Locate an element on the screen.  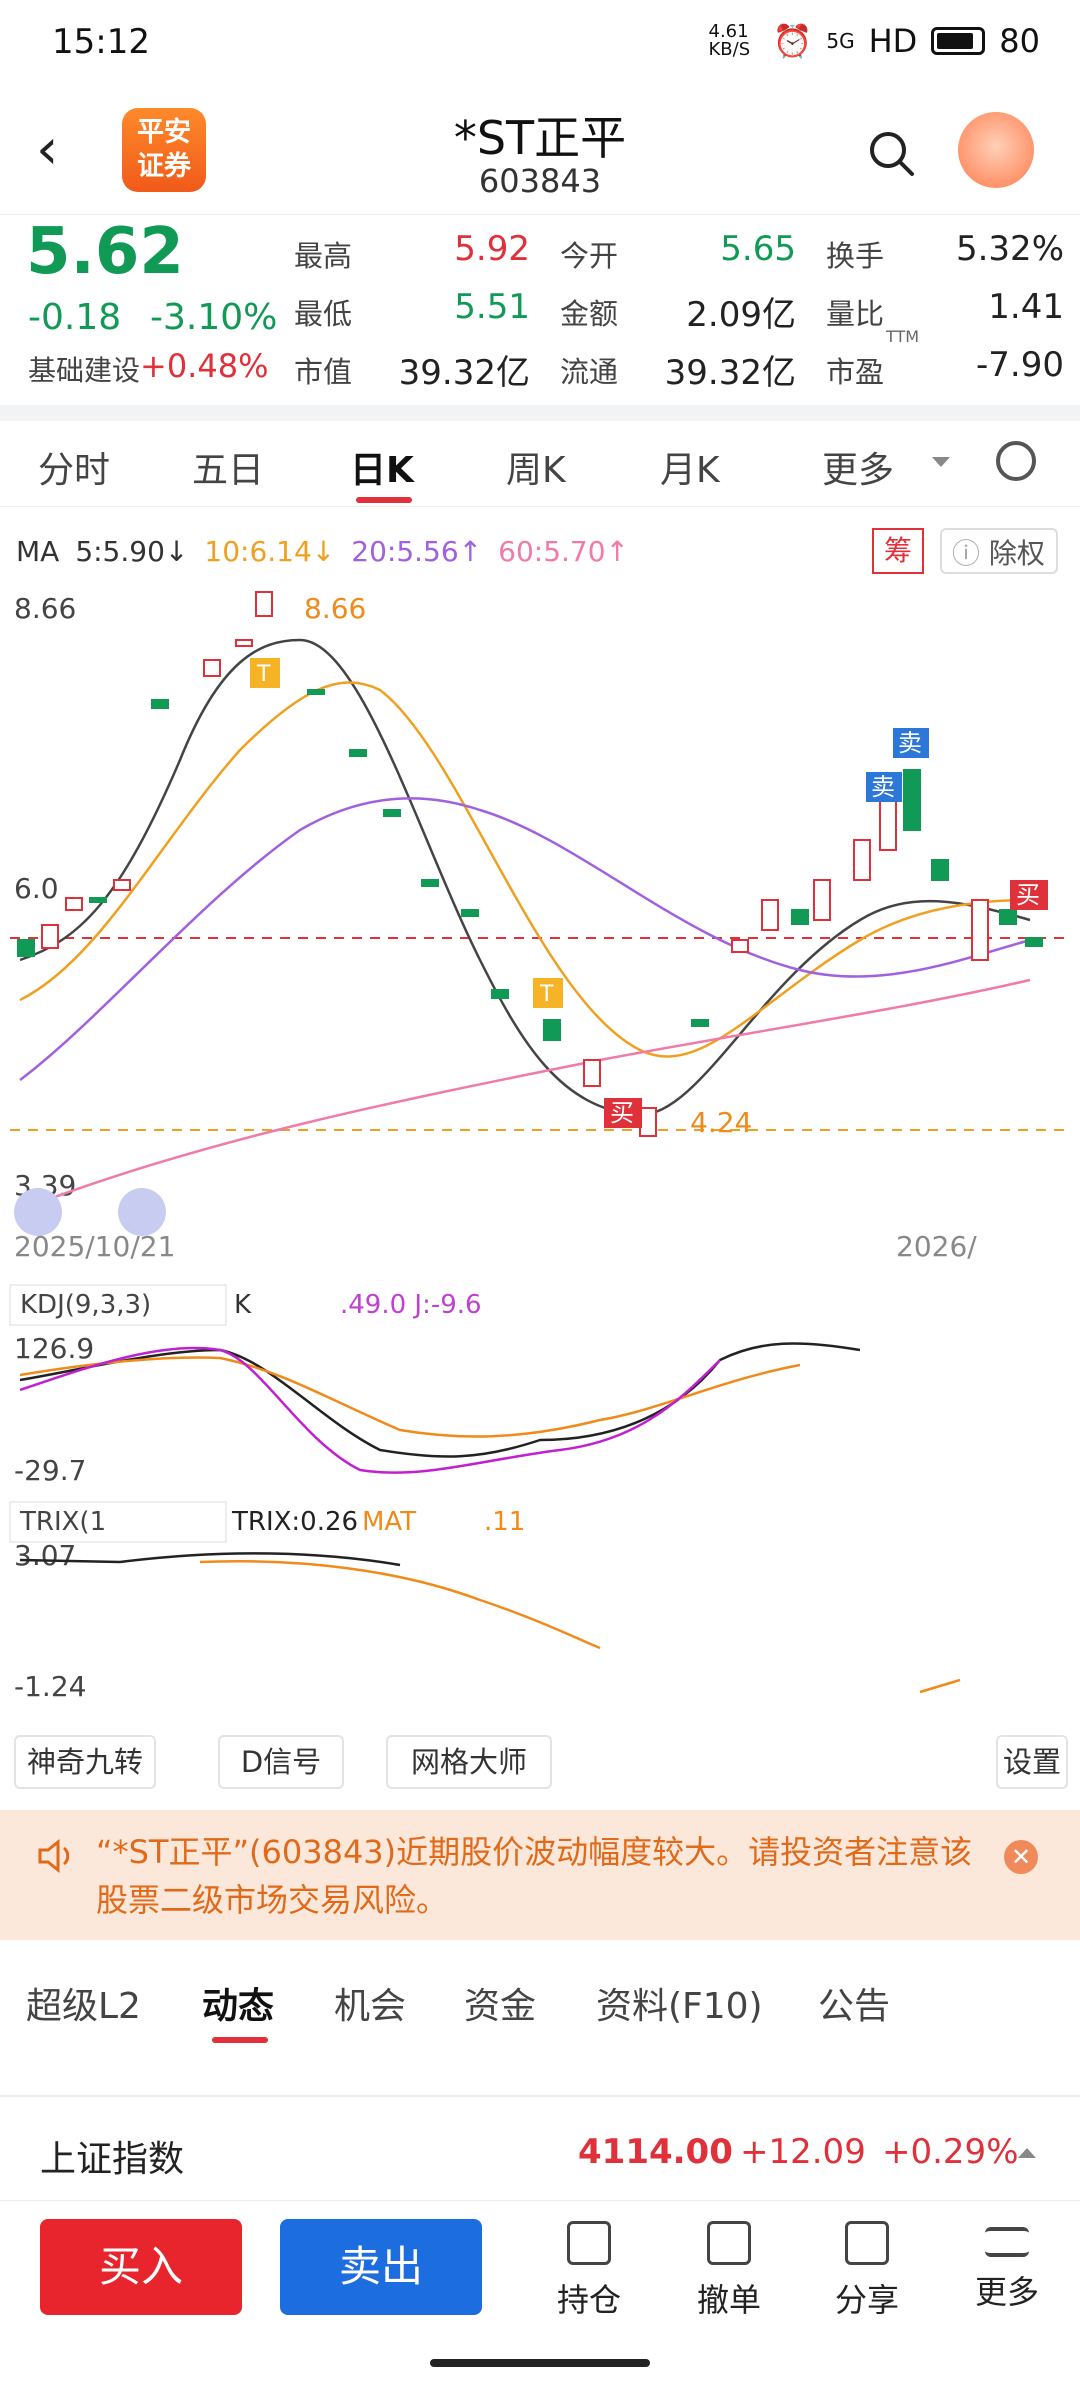
tool-magic-nine: 神奇九转 is located at coordinates (85, 1762).